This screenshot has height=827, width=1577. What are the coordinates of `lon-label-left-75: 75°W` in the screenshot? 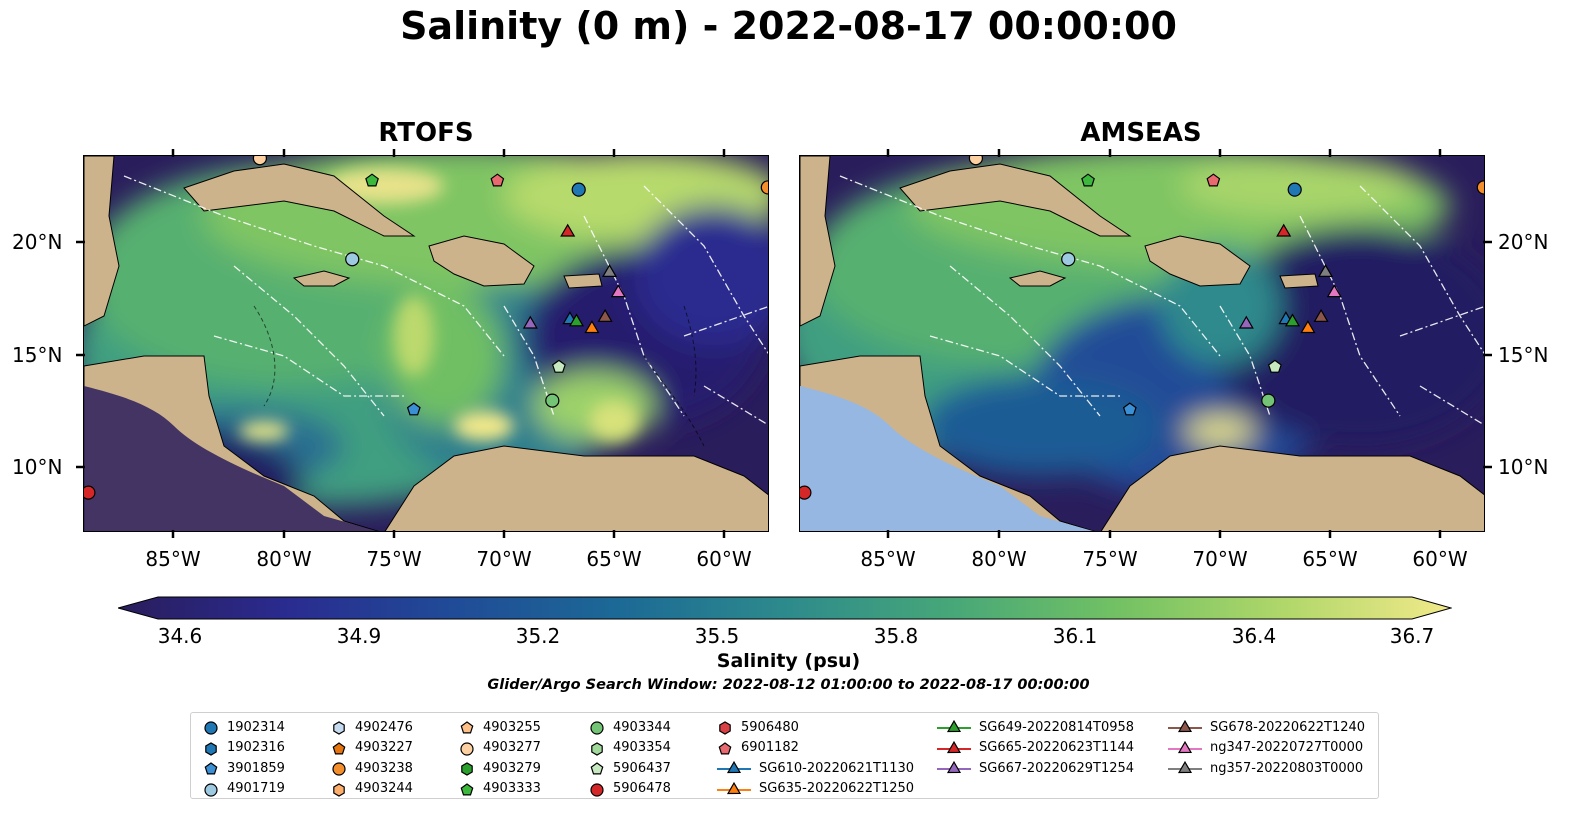 It's located at (394, 559).